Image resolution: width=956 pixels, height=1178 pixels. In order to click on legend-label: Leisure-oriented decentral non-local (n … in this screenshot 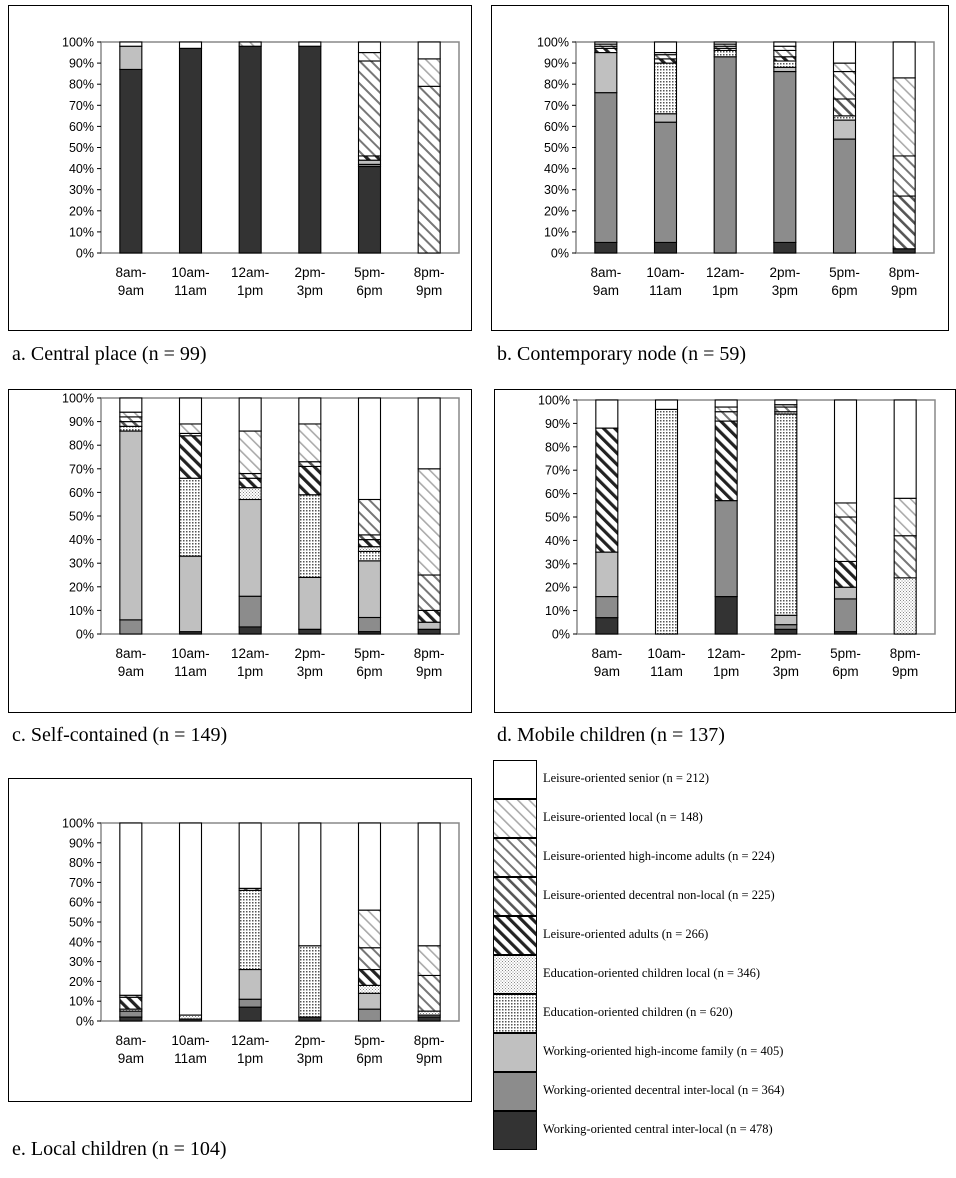, I will do `click(659, 895)`.